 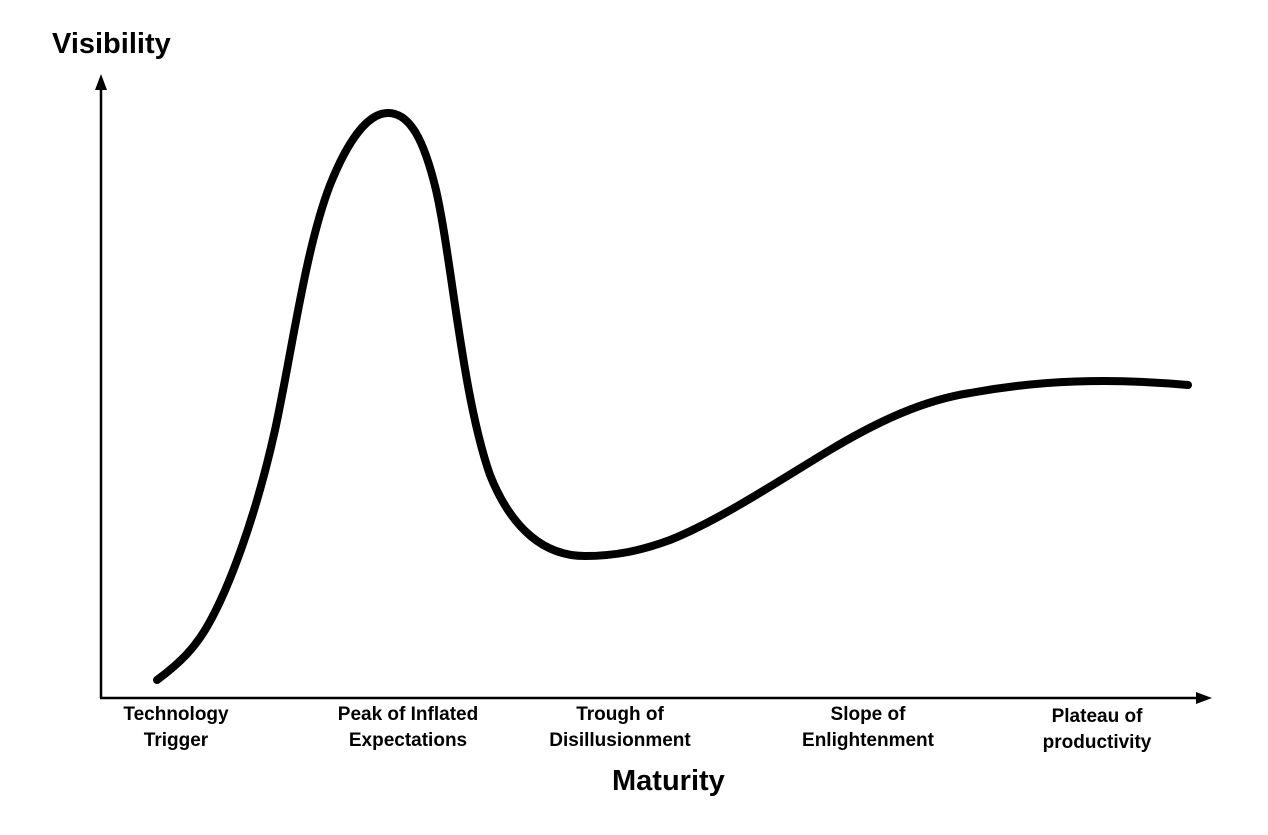 I want to click on x-axis-title: Maturity, so click(x=668, y=781).